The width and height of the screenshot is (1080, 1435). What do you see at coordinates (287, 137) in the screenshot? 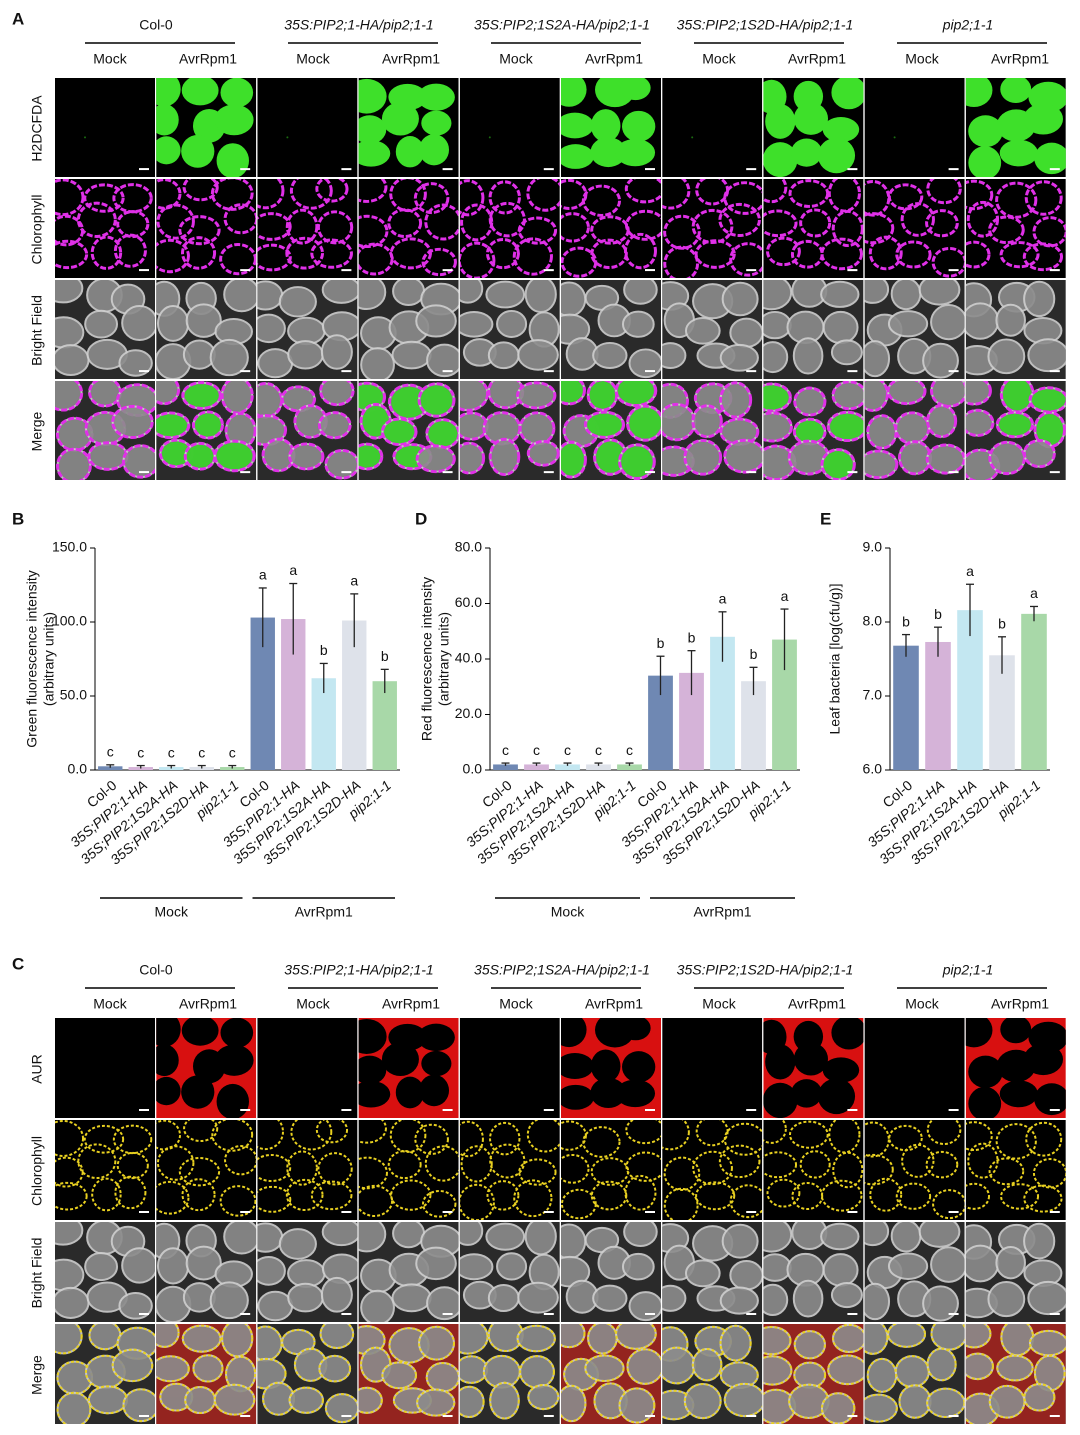
I see `speck` at bounding box center [287, 137].